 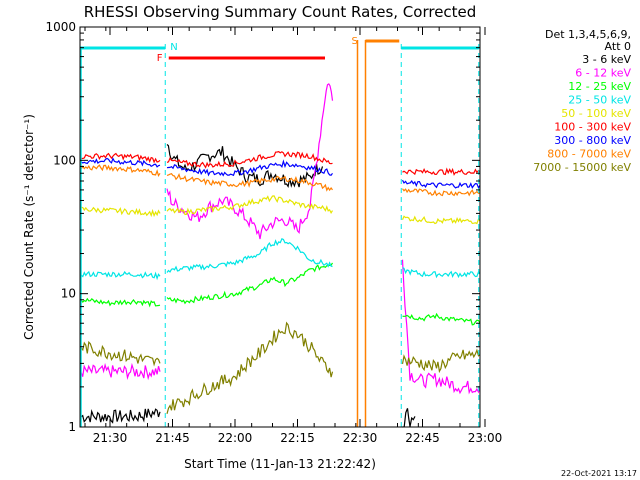 What do you see at coordinates (618, 46) in the screenshot?
I see `legend-header-attenuator: Att 0` at bounding box center [618, 46].